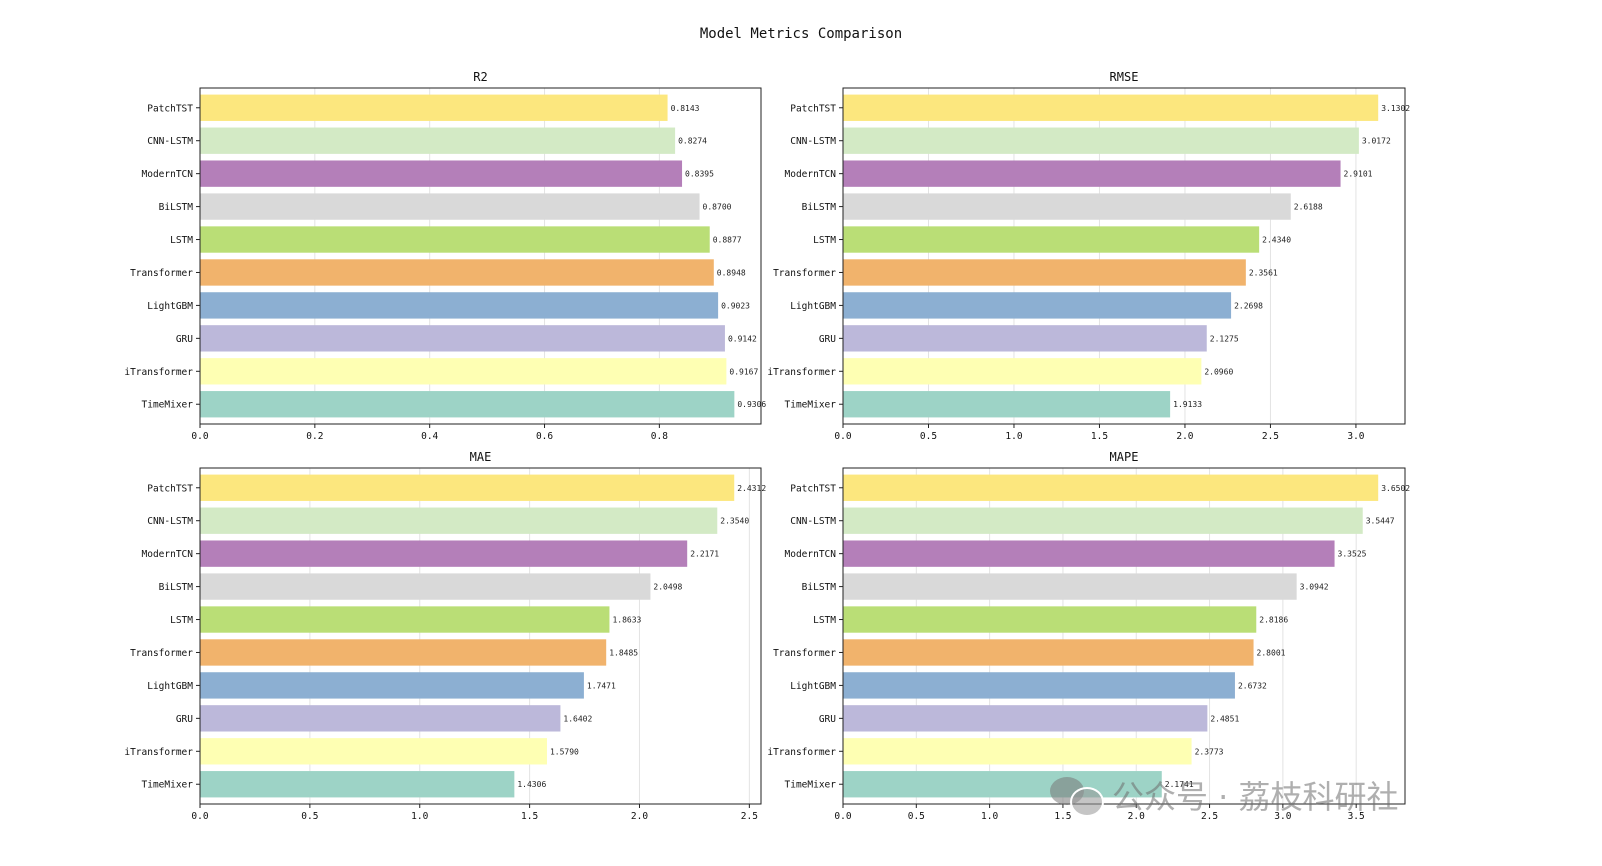 This screenshot has height=866, width=1602. Describe the element at coordinates (429, 436) in the screenshot. I see `xtick-label-r2-2: 0.4` at that location.